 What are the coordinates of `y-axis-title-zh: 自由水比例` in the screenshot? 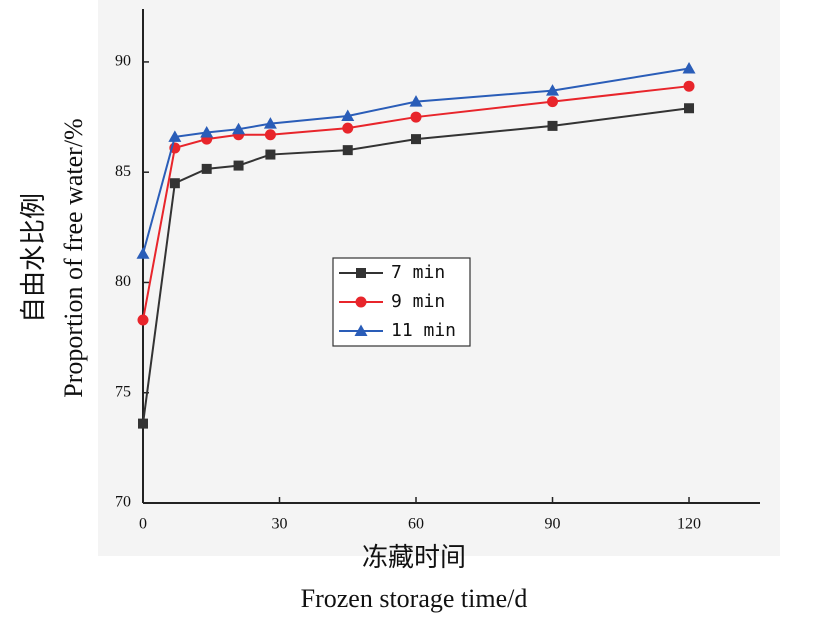 It's located at (33, 258).